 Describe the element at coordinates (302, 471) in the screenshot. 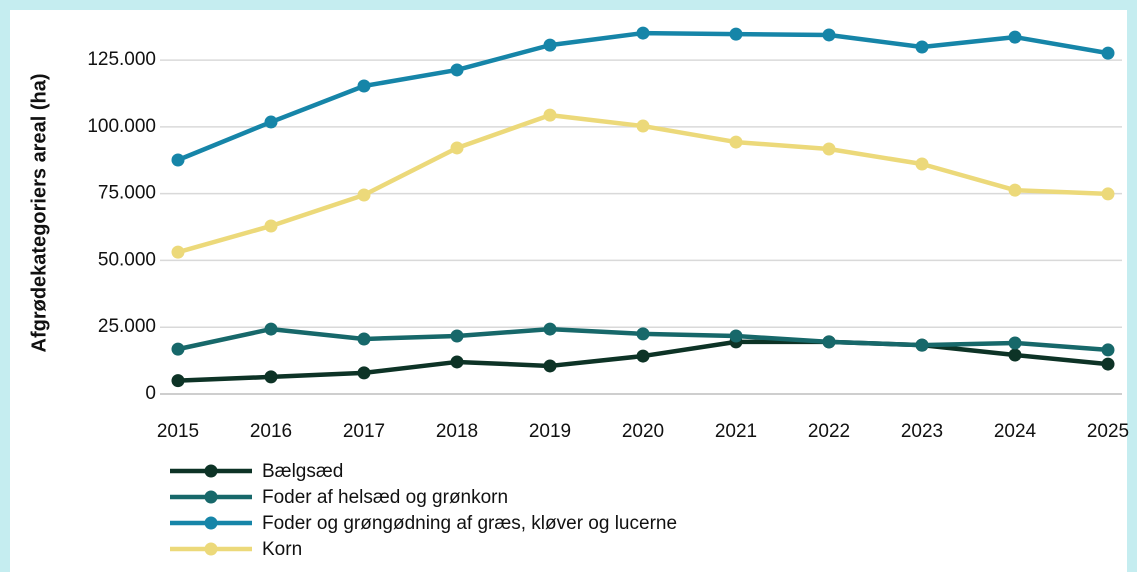

I see `legend-label: Bælgsæd` at that location.